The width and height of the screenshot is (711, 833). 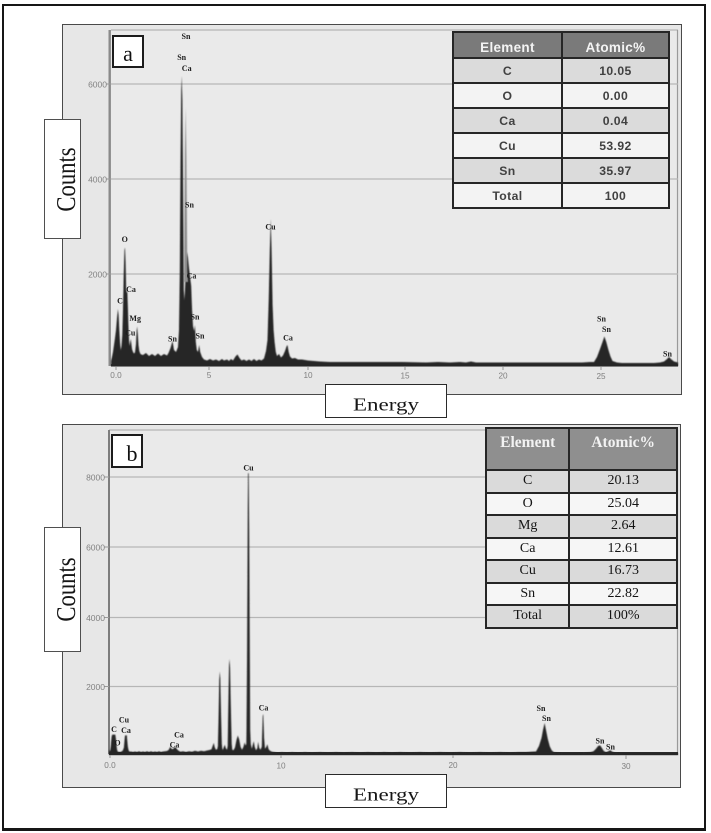 I want to click on svg-text: 15, so click(x=405, y=376).